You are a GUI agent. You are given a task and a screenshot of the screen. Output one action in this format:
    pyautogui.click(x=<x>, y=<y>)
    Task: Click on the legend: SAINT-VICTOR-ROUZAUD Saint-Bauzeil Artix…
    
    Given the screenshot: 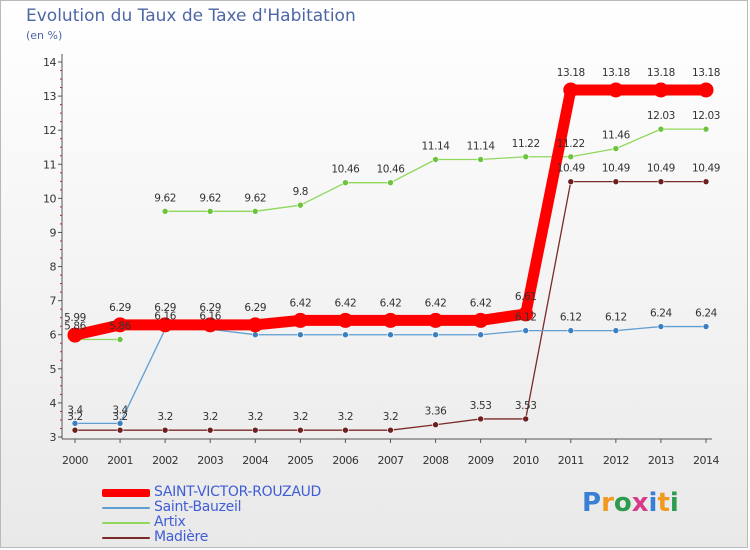 What is the action you would take?
    pyautogui.click(x=252, y=515)
    